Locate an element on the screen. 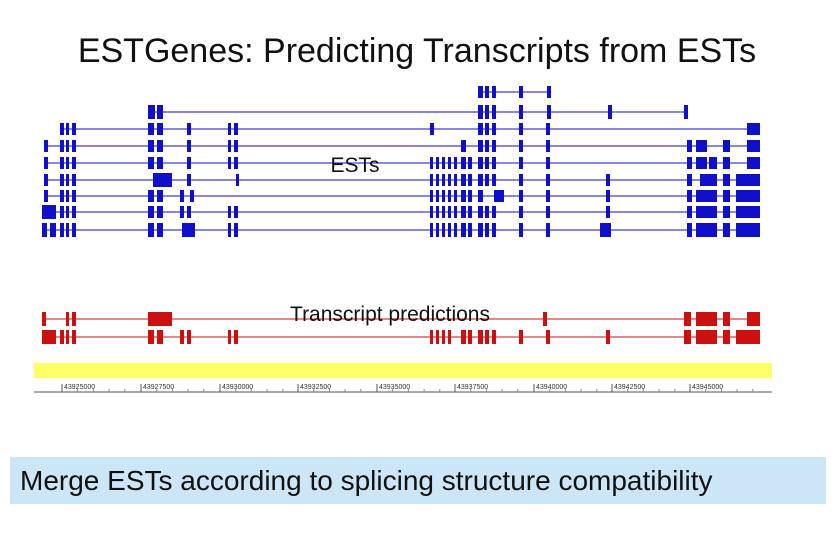  axis-tick-label: 43932500 is located at coordinates (315, 387).